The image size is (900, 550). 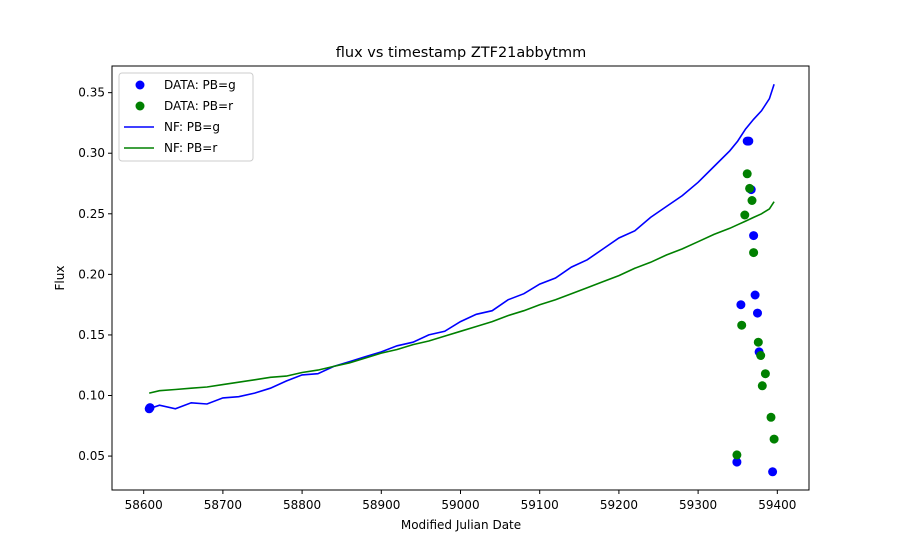 I want to click on x-tick-label: 59100, so click(x=540, y=505).